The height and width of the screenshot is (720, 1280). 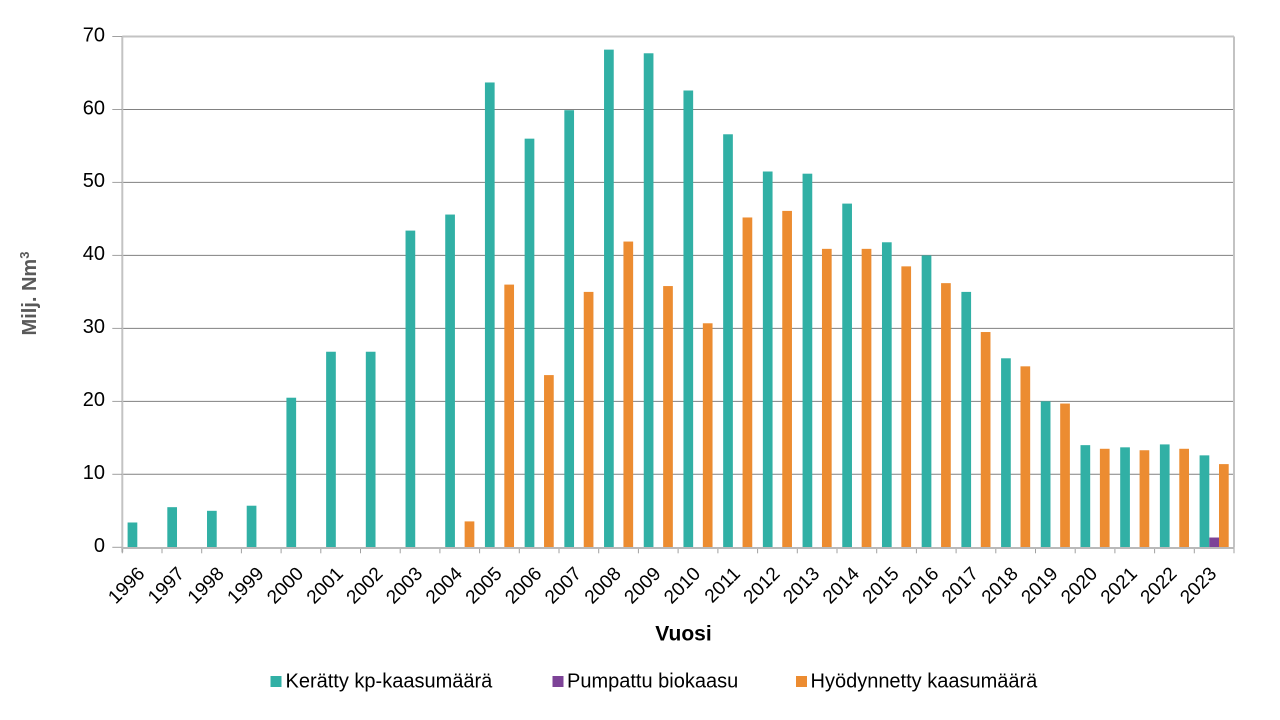 What do you see at coordinates (390, 681) in the screenshot?
I see `svg-text: Kerätty kp-kaasumäärä` at bounding box center [390, 681].